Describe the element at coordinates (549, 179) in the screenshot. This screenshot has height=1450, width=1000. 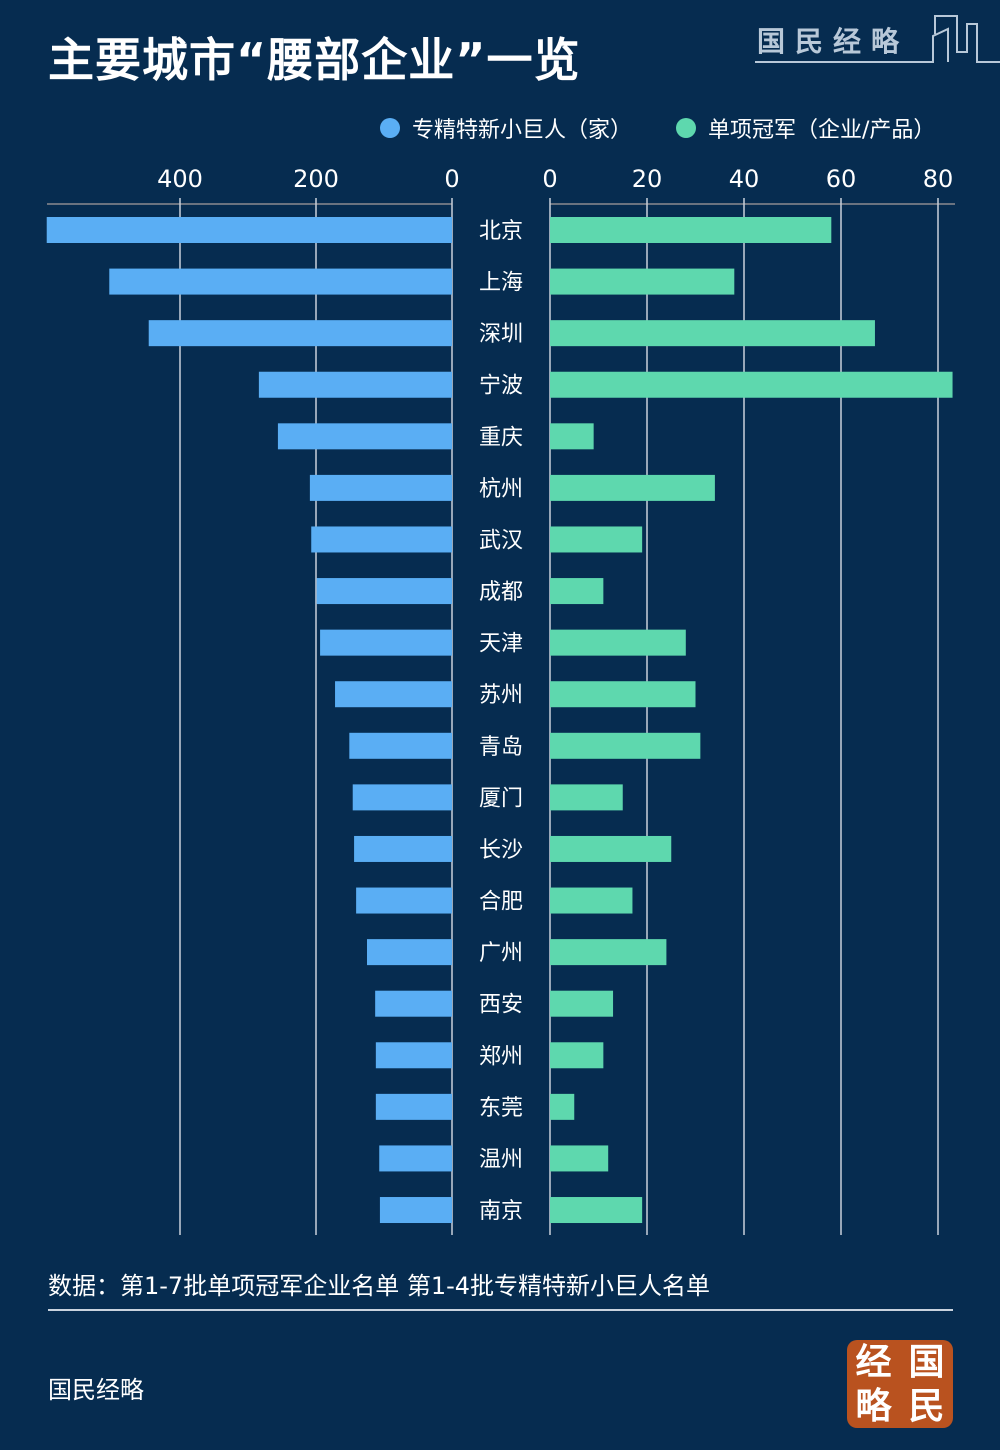
I see `right-tick-label: 0` at that location.